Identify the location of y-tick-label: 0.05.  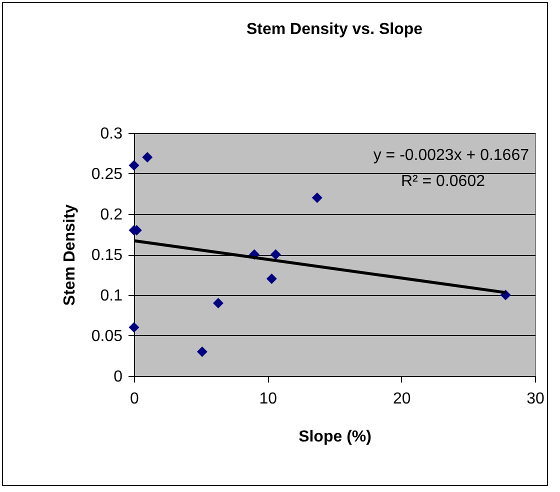
(107, 336).